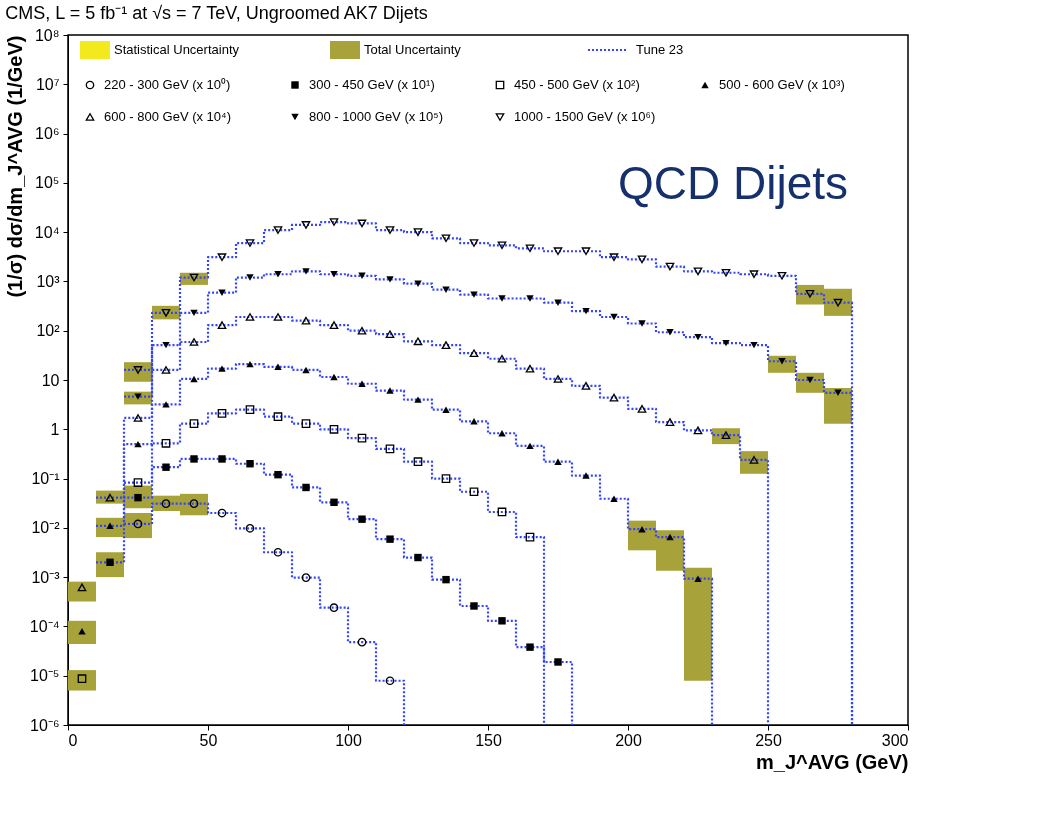 The height and width of the screenshot is (823, 1055). I want to click on x-tick-label: 150, so click(488, 740).